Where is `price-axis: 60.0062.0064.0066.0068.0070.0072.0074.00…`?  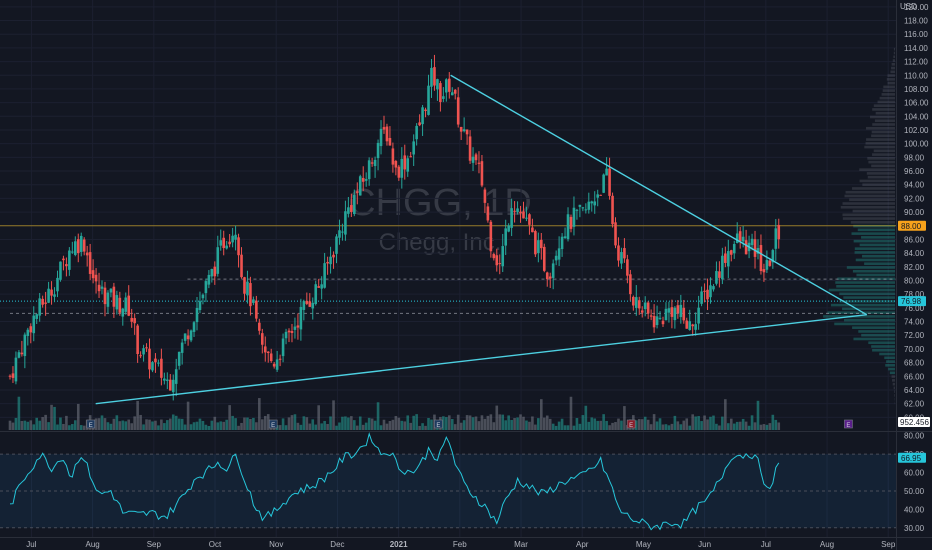
price-axis: 60.0062.0064.0066.0068.0070.0072.0074.00… is located at coordinates (916, 212).